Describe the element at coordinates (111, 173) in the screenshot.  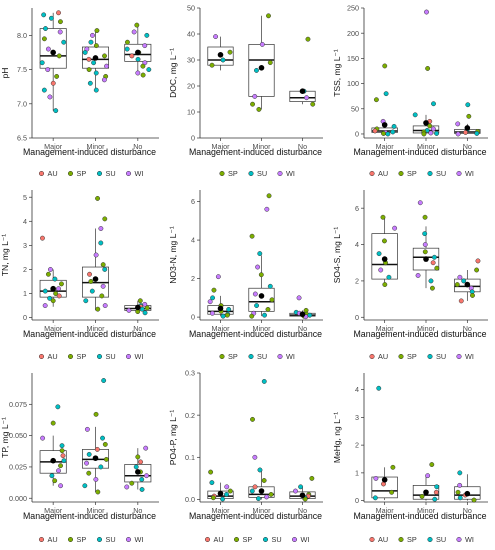
I see `legend-label-su: SU` at that location.